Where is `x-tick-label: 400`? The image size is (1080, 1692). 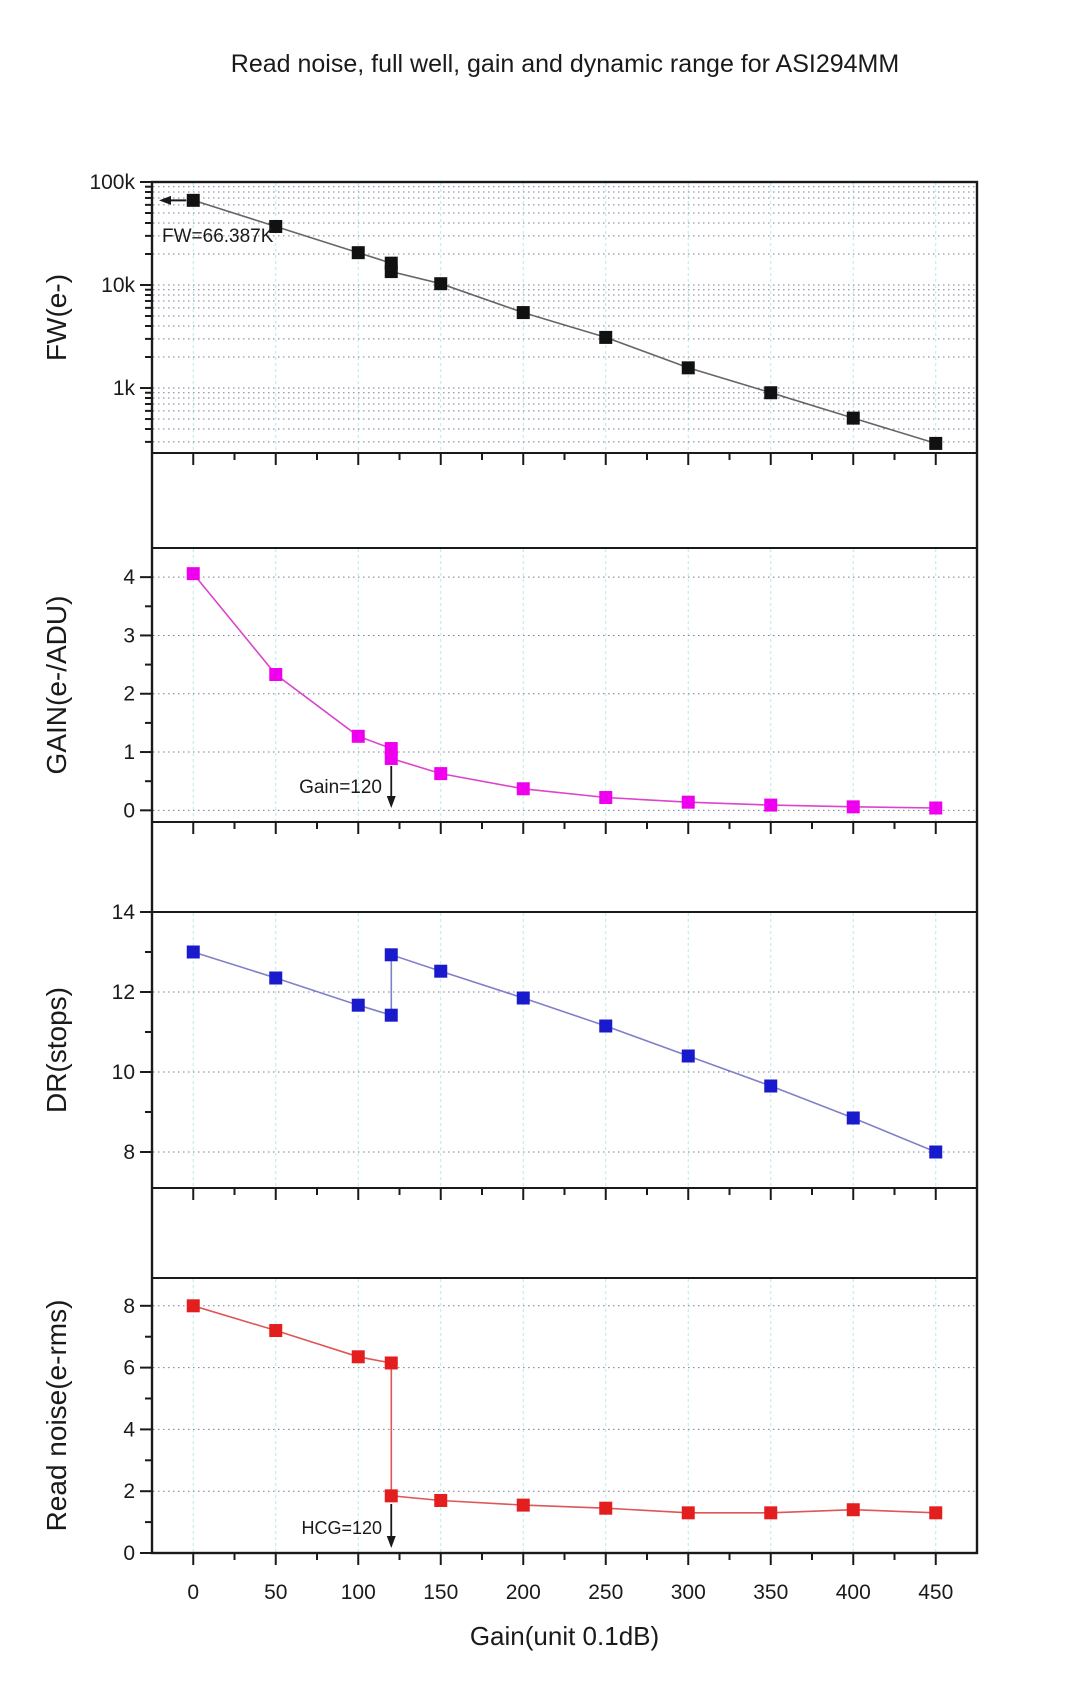
x-tick-label: 400 is located at coordinates (853, 1592).